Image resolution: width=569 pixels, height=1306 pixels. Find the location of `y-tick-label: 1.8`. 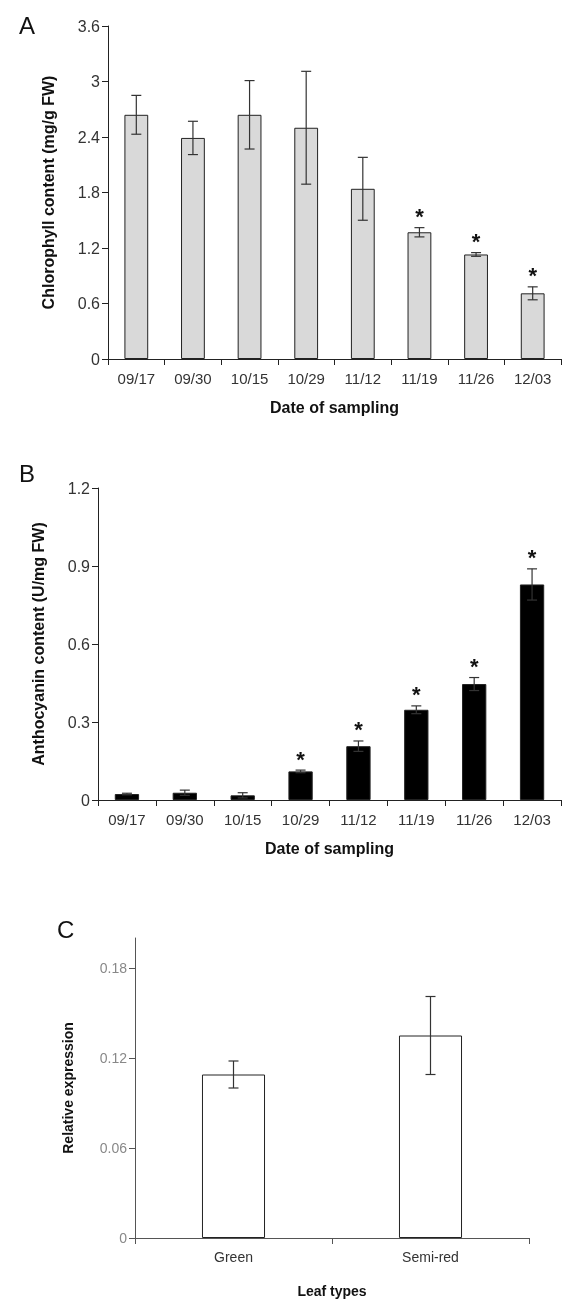

y-tick-label: 1.8 is located at coordinates (89, 192).